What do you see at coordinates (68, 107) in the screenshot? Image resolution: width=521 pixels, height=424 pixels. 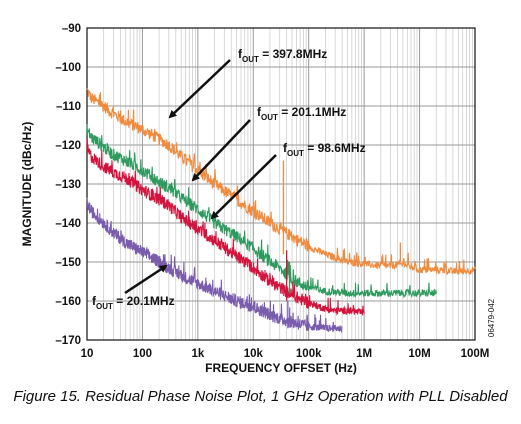 I see `y-tick-label: –110` at bounding box center [68, 107].